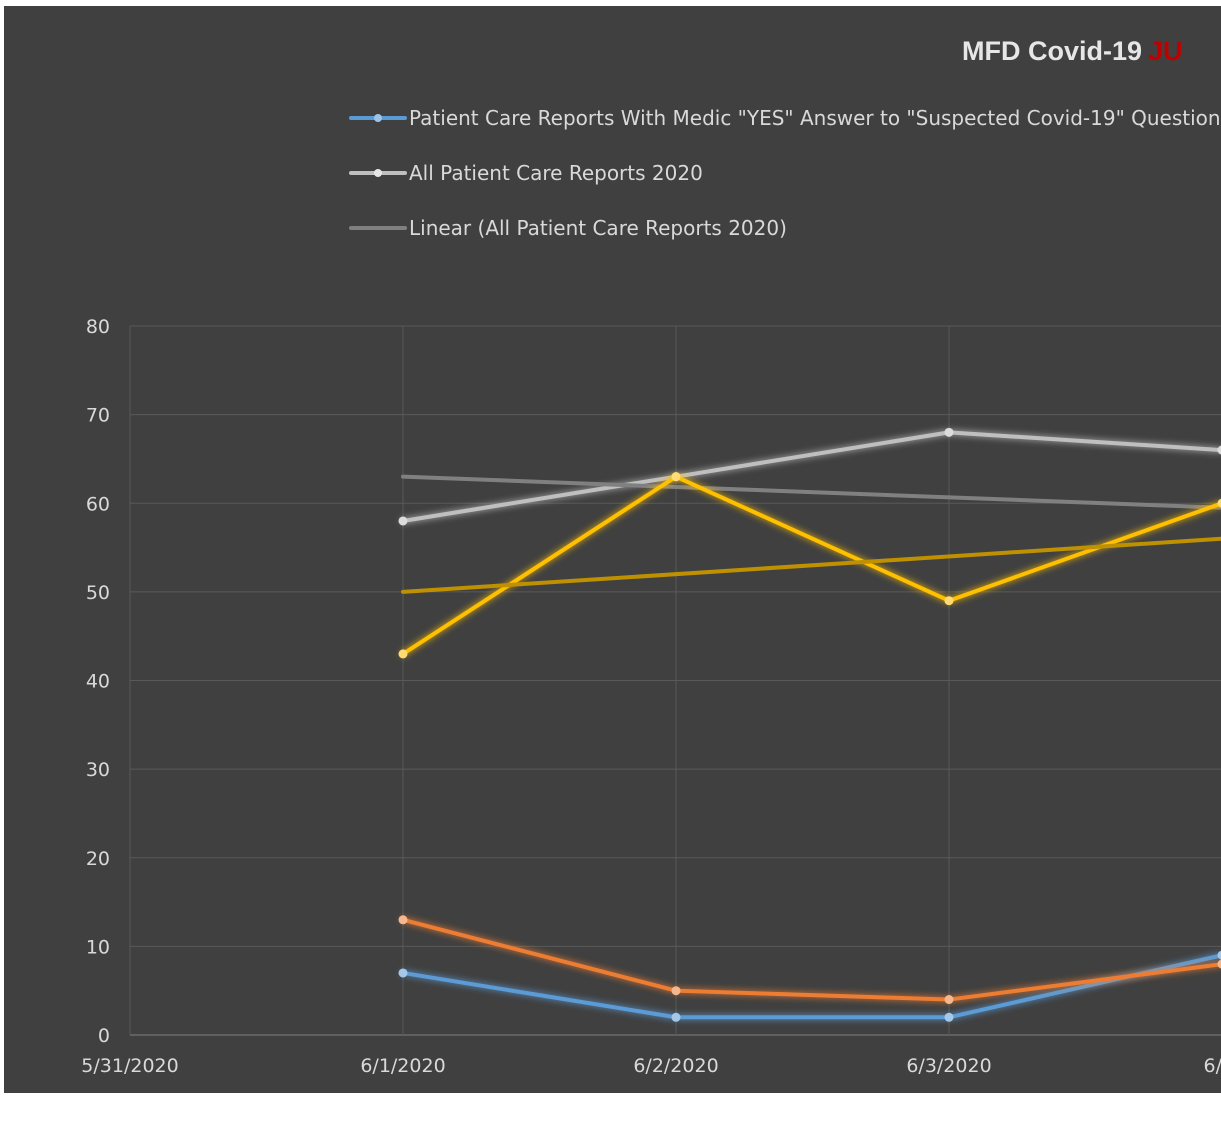 Image resolution: width=1221 pixels, height=1121 pixels. I want to click on chart-title-text: MFD Covid-19, so click(1052, 51).